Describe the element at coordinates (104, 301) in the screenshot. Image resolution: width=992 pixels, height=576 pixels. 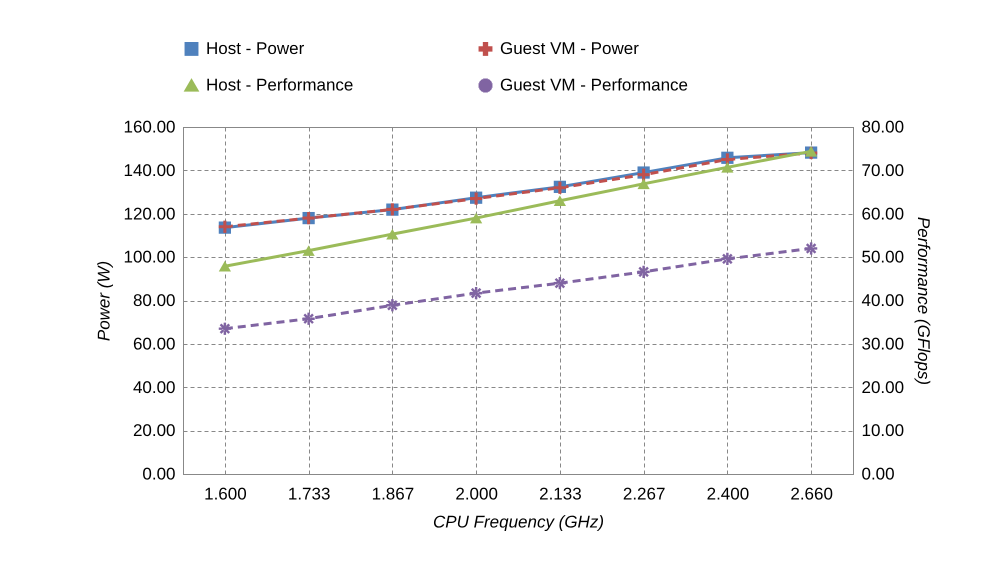
I see `y-axis-title: Power (W)` at that location.